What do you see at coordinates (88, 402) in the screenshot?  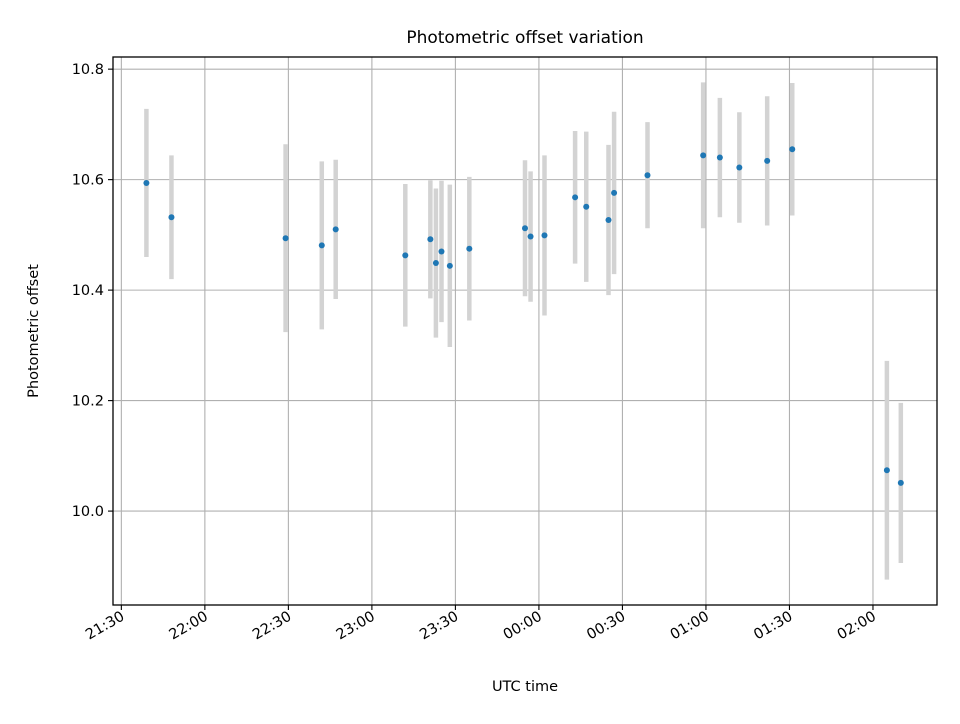 I see `y-tick-label: 10.2` at bounding box center [88, 402].